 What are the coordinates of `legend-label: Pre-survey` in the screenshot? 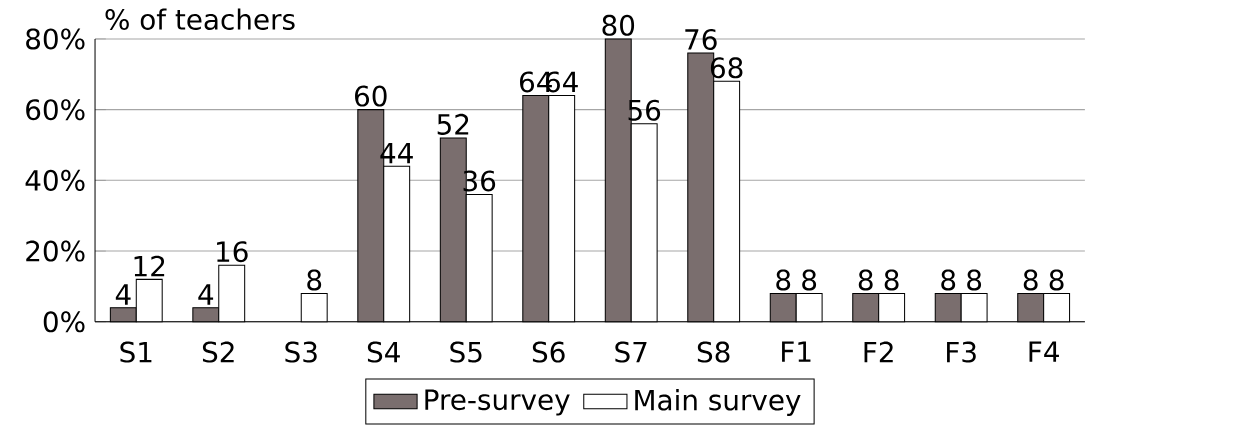 It's located at (497, 402).